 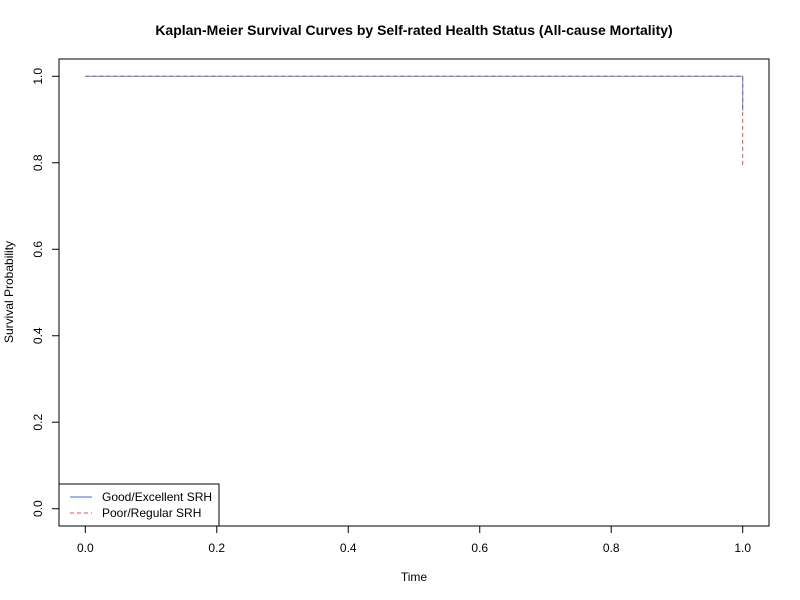 What do you see at coordinates (348, 548) in the screenshot?
I see `x-tick-label: 0.4` at bounding box center [348, 548].